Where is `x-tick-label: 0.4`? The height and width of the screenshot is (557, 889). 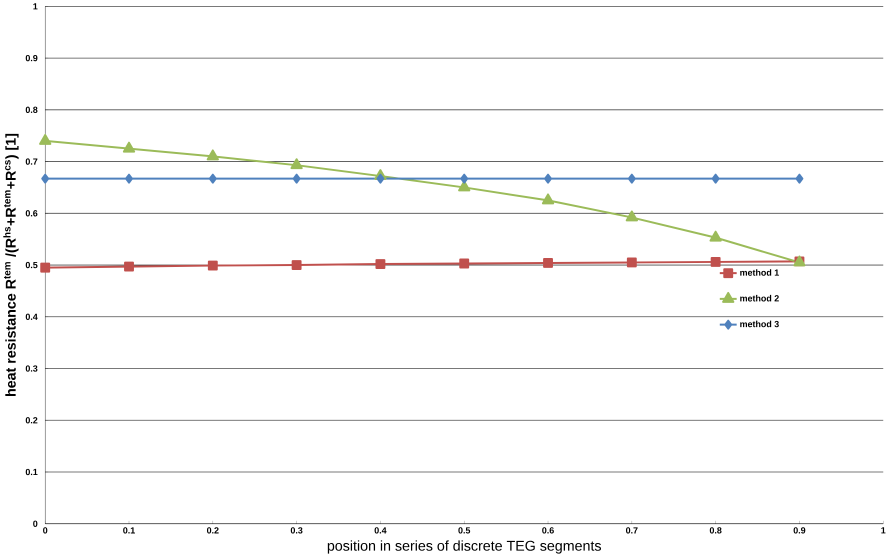 x-tick-label: 0.4 is located at coordinates (380, 530).